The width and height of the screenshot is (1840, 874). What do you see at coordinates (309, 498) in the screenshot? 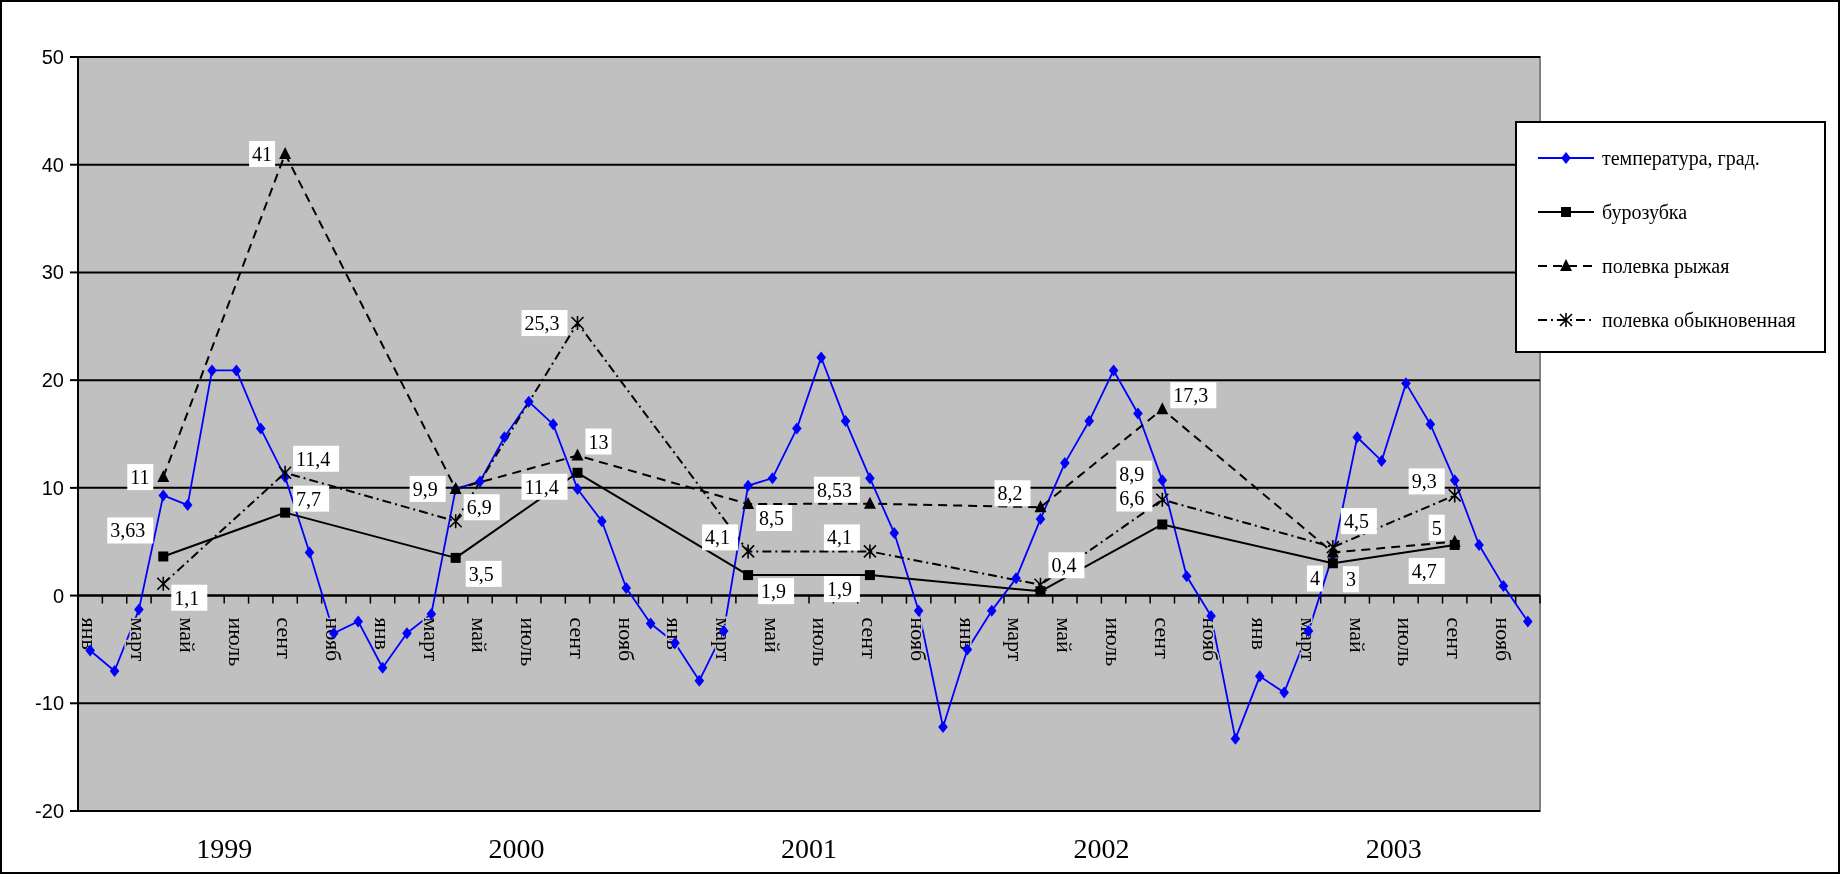
I see `data-label: 7,7` at bounding box center [309, 498].